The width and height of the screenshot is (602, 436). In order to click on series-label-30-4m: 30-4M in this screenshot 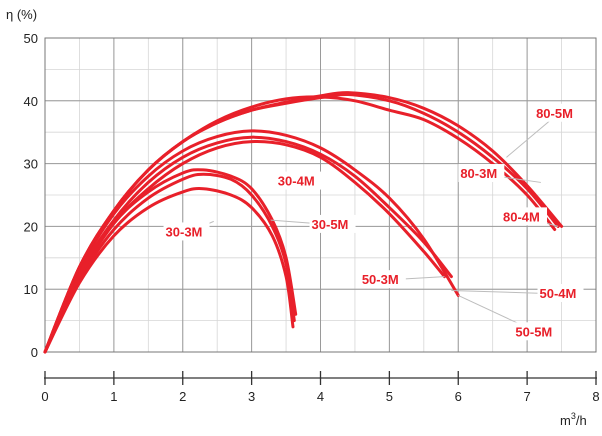, I will do `click(296, 181)`.